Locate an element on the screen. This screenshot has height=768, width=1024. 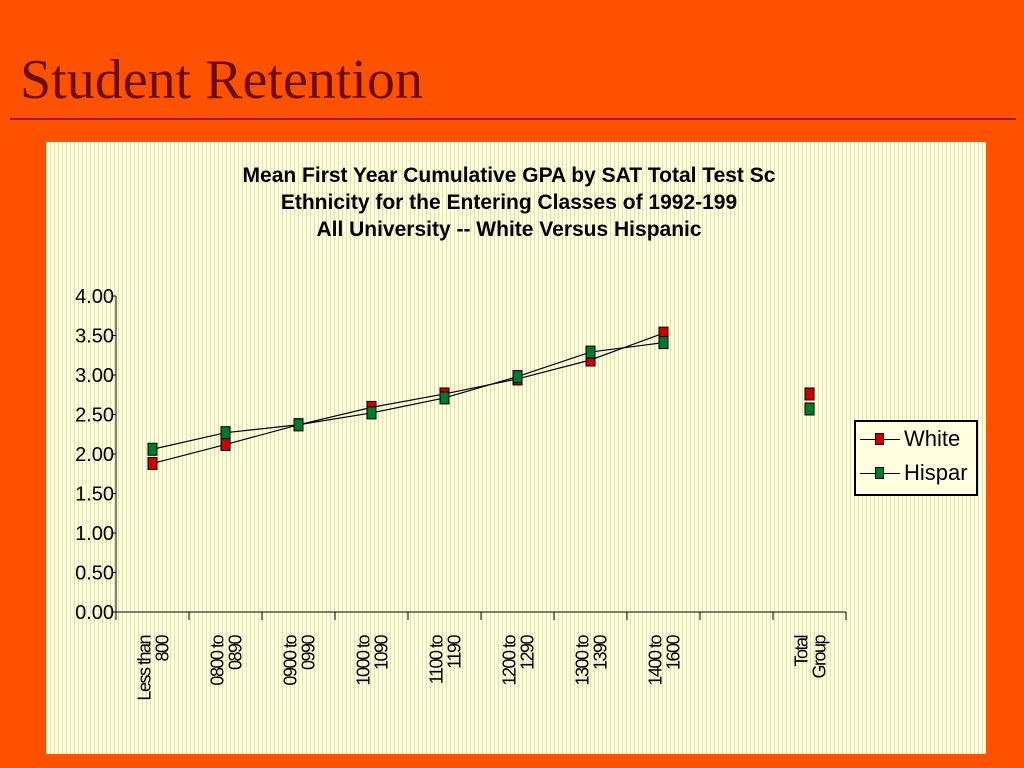
x-tick-label-line: 1100 to is located at coordinates (437, 660).